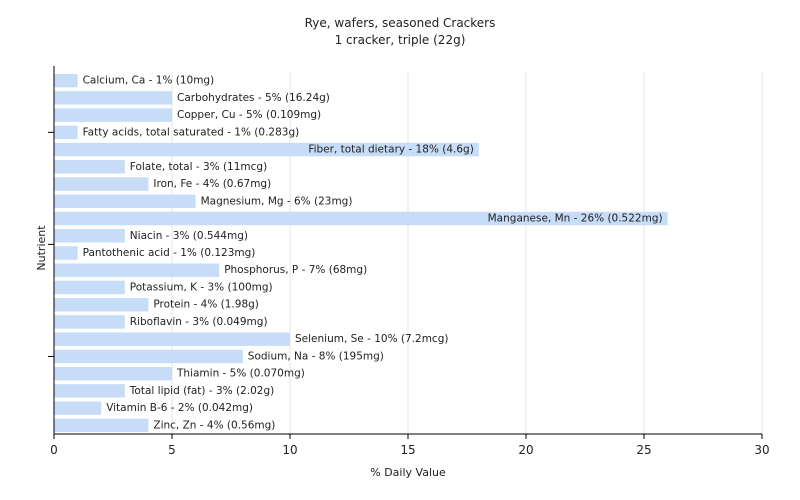 This screenshot has width=800, height=500. What do you see at coordinates (54, 450) in the screenshot?
I see `x-tick-label: 0` at bounding box center [54, 450].